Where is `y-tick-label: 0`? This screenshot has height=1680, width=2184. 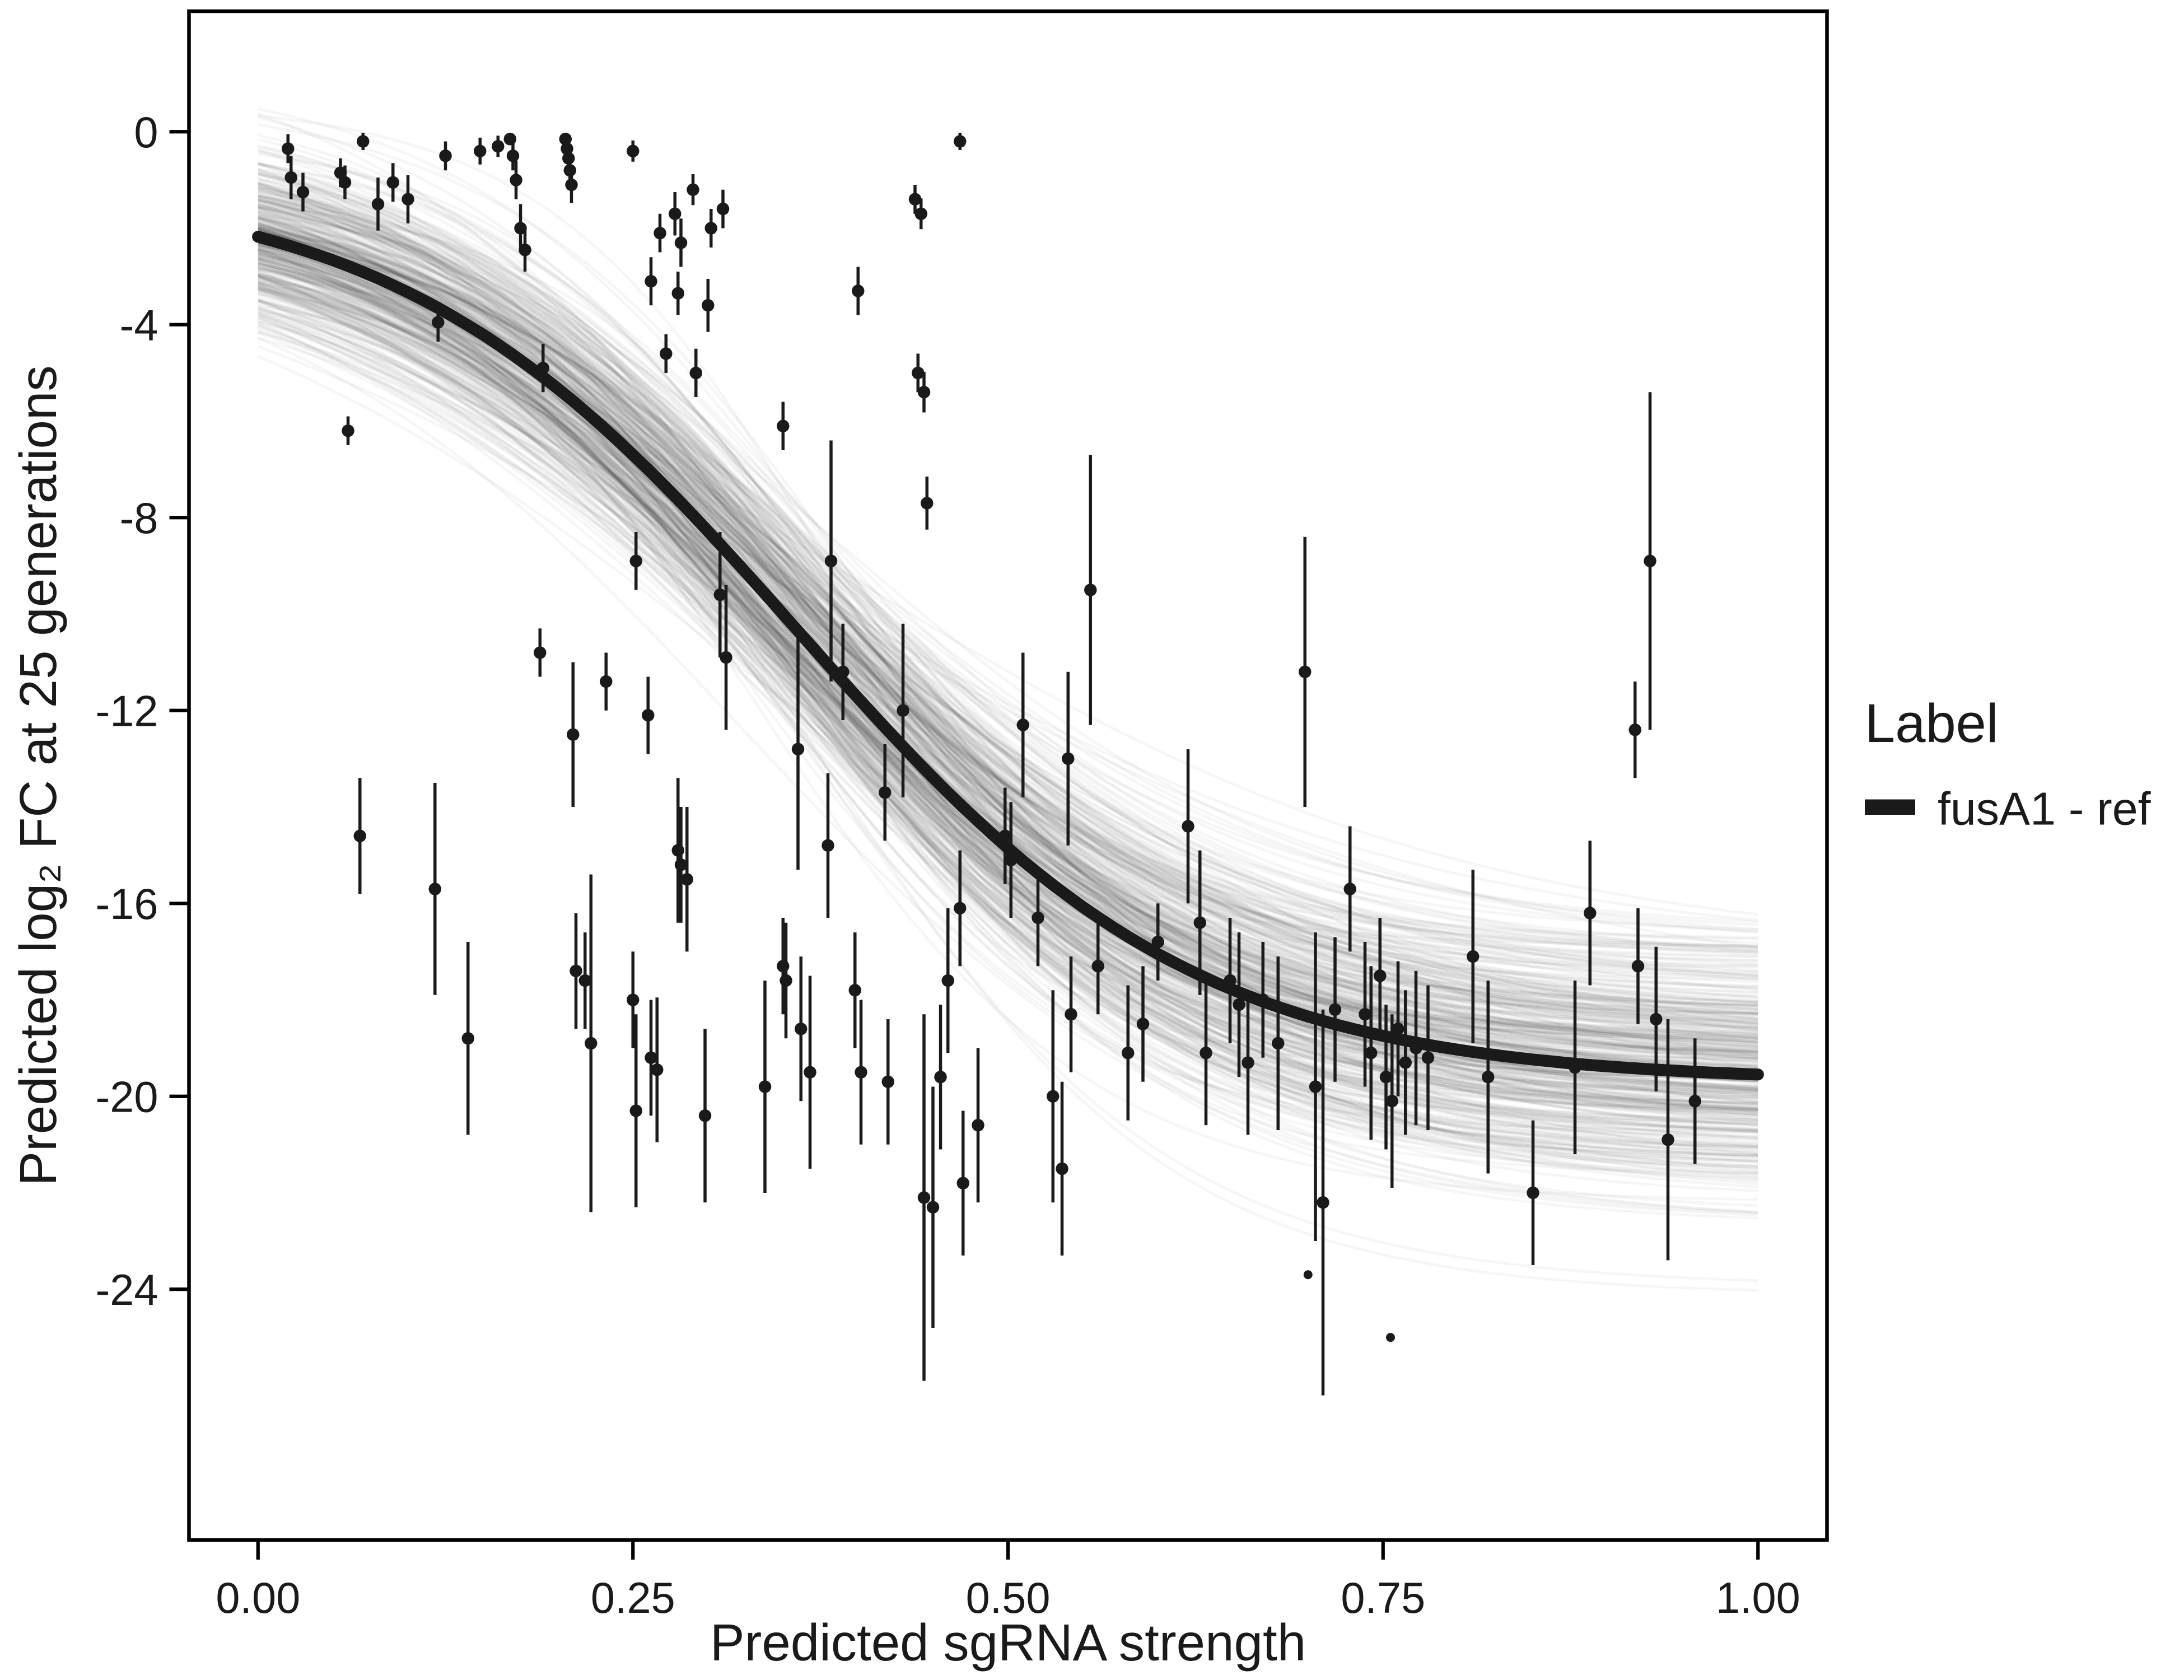
y-tick-label: 0 is located at coordinates (146, 133).